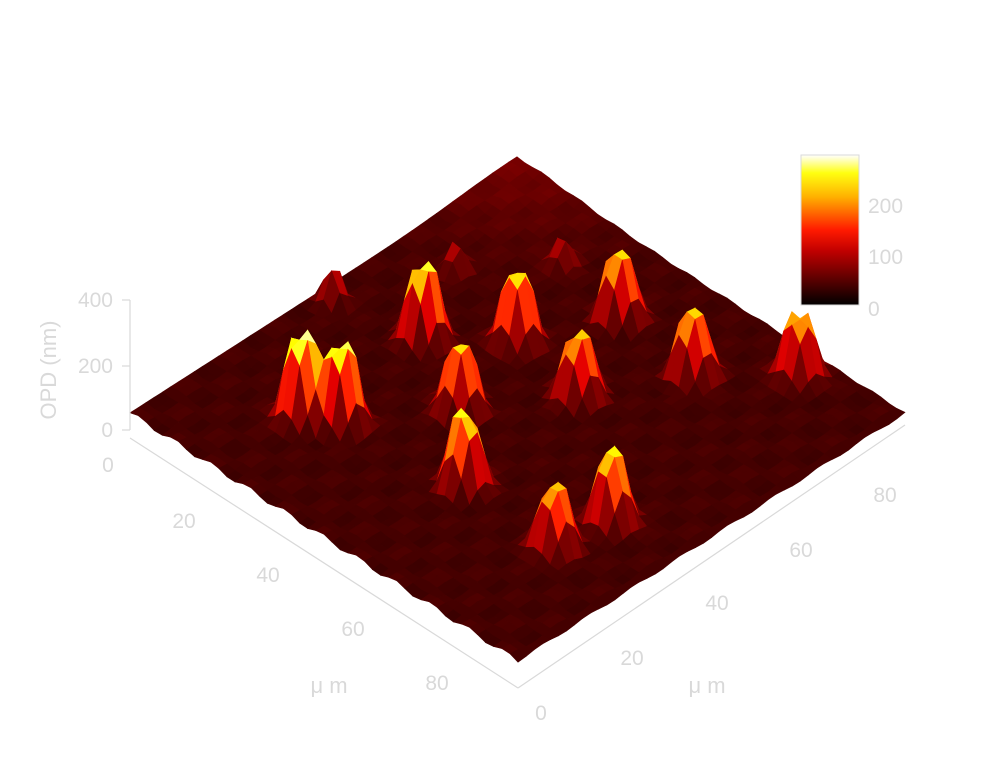  I want to click on colorbar-tick: 100, so click(885, 257).